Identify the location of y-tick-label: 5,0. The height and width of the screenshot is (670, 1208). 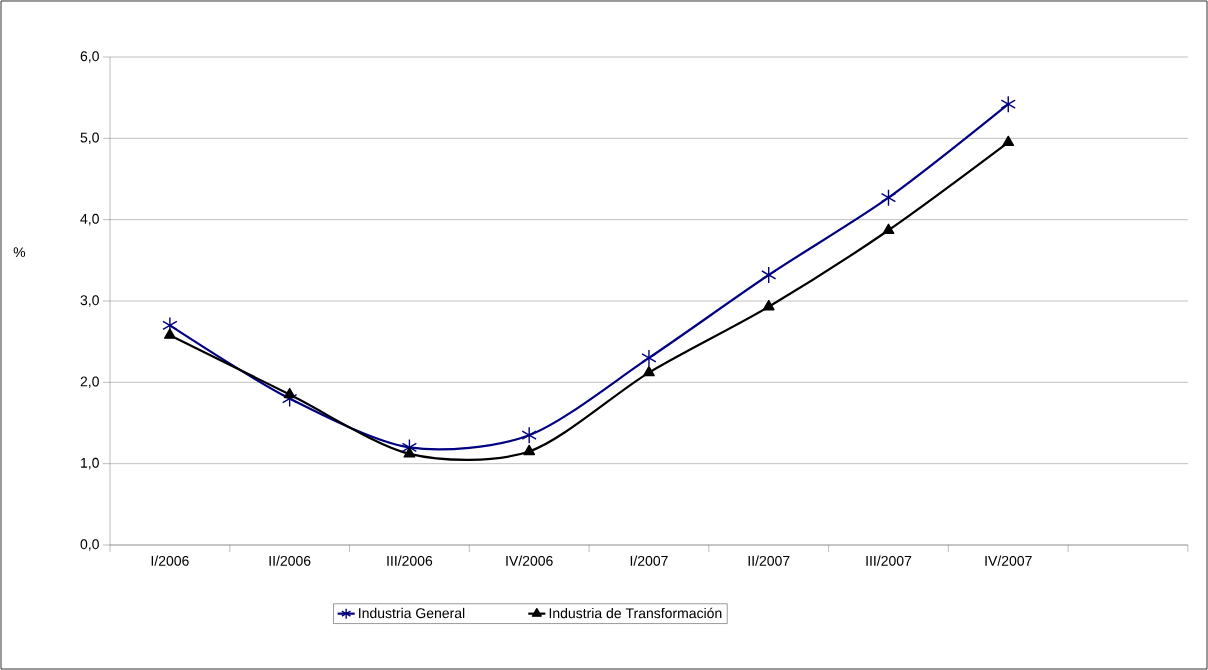
(89, 138).